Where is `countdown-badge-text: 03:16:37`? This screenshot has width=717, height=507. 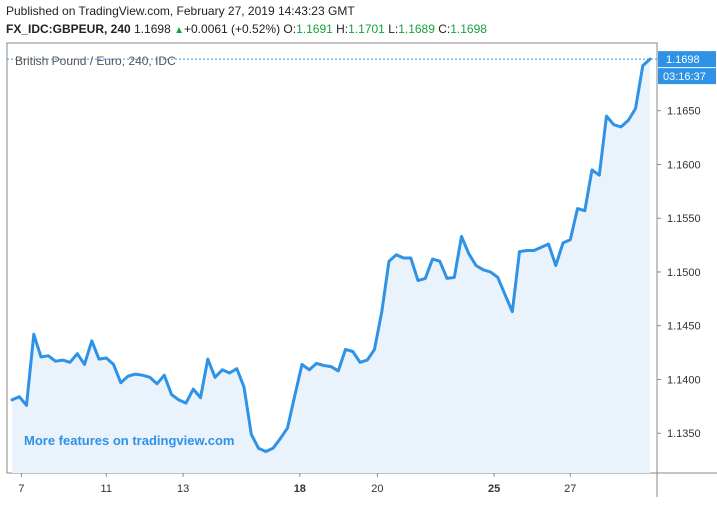 countdown-badge-text: 03:16:37 is located at coordinates (684, 77).